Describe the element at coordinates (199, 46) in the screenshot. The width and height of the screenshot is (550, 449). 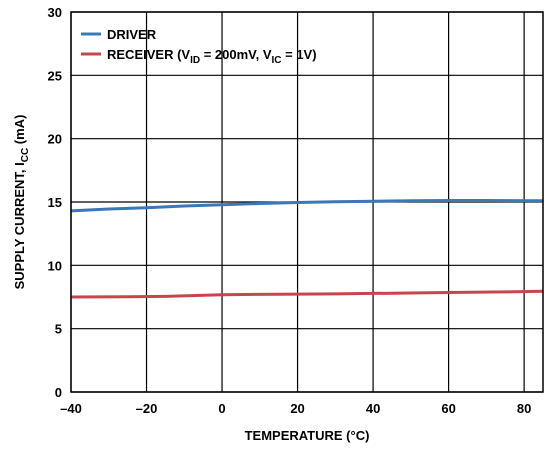
I see `legend: DRIVER RECEIVER (VID = 200mV, VIC = 1V)` at that location.